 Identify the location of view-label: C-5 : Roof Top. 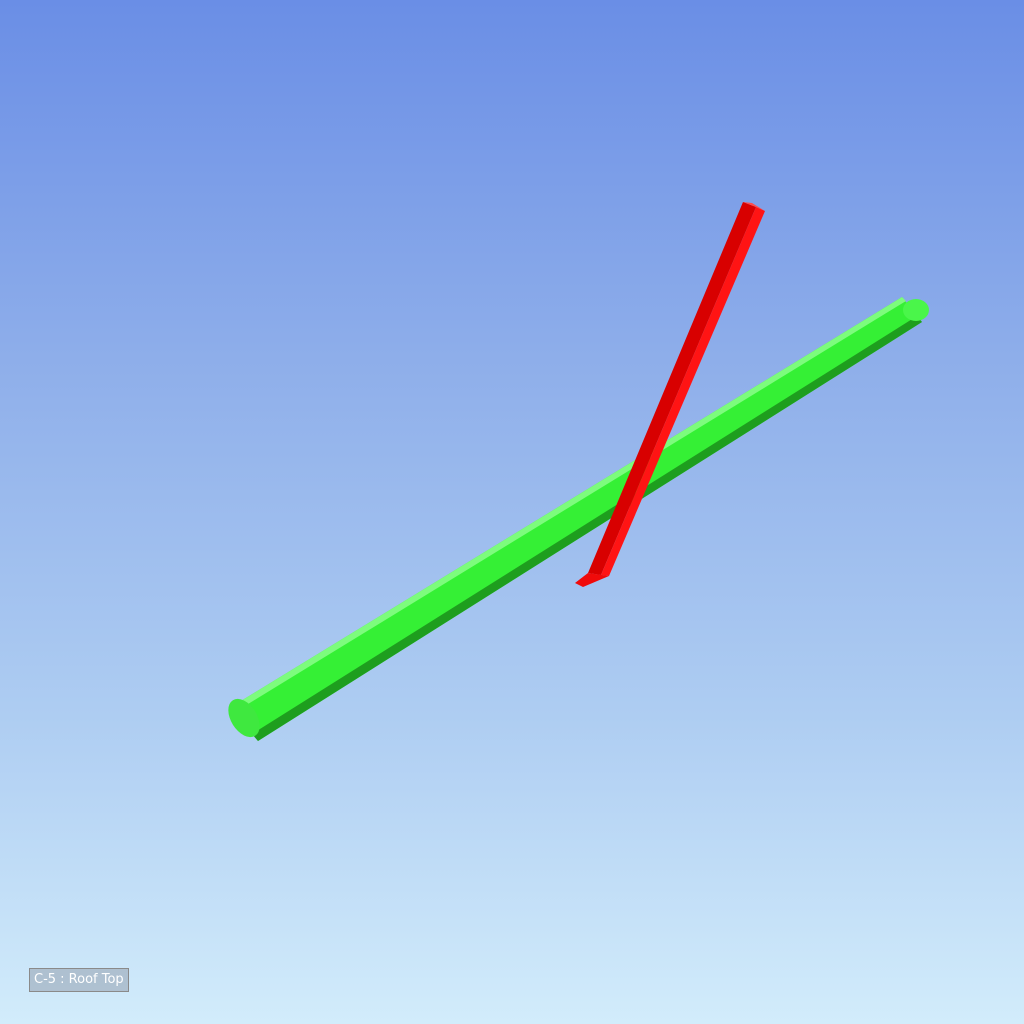
(79, 980).